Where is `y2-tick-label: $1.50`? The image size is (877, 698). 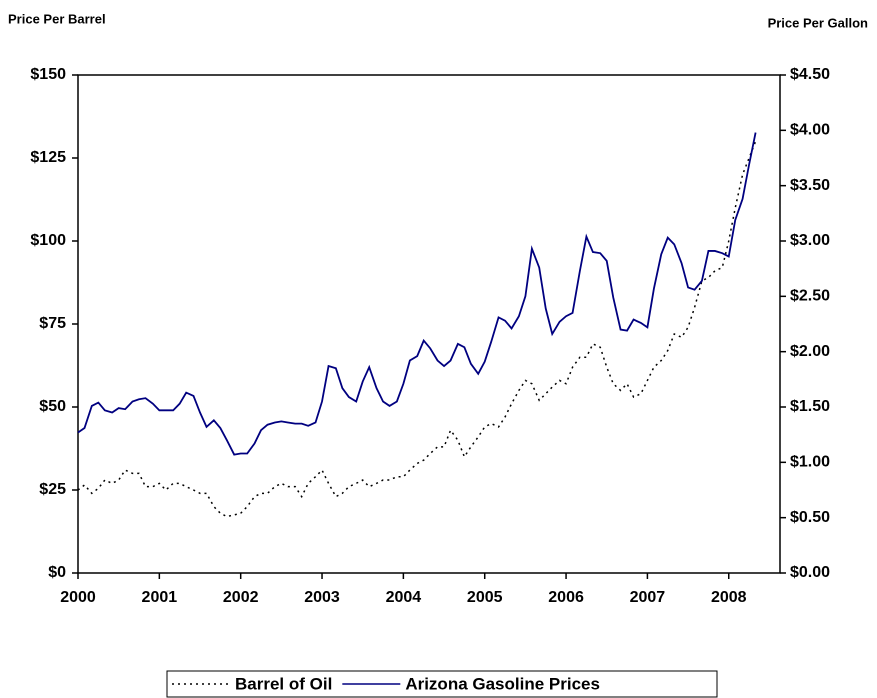
y2-tick-label: $1.50 is located at coordinates (810, 406).